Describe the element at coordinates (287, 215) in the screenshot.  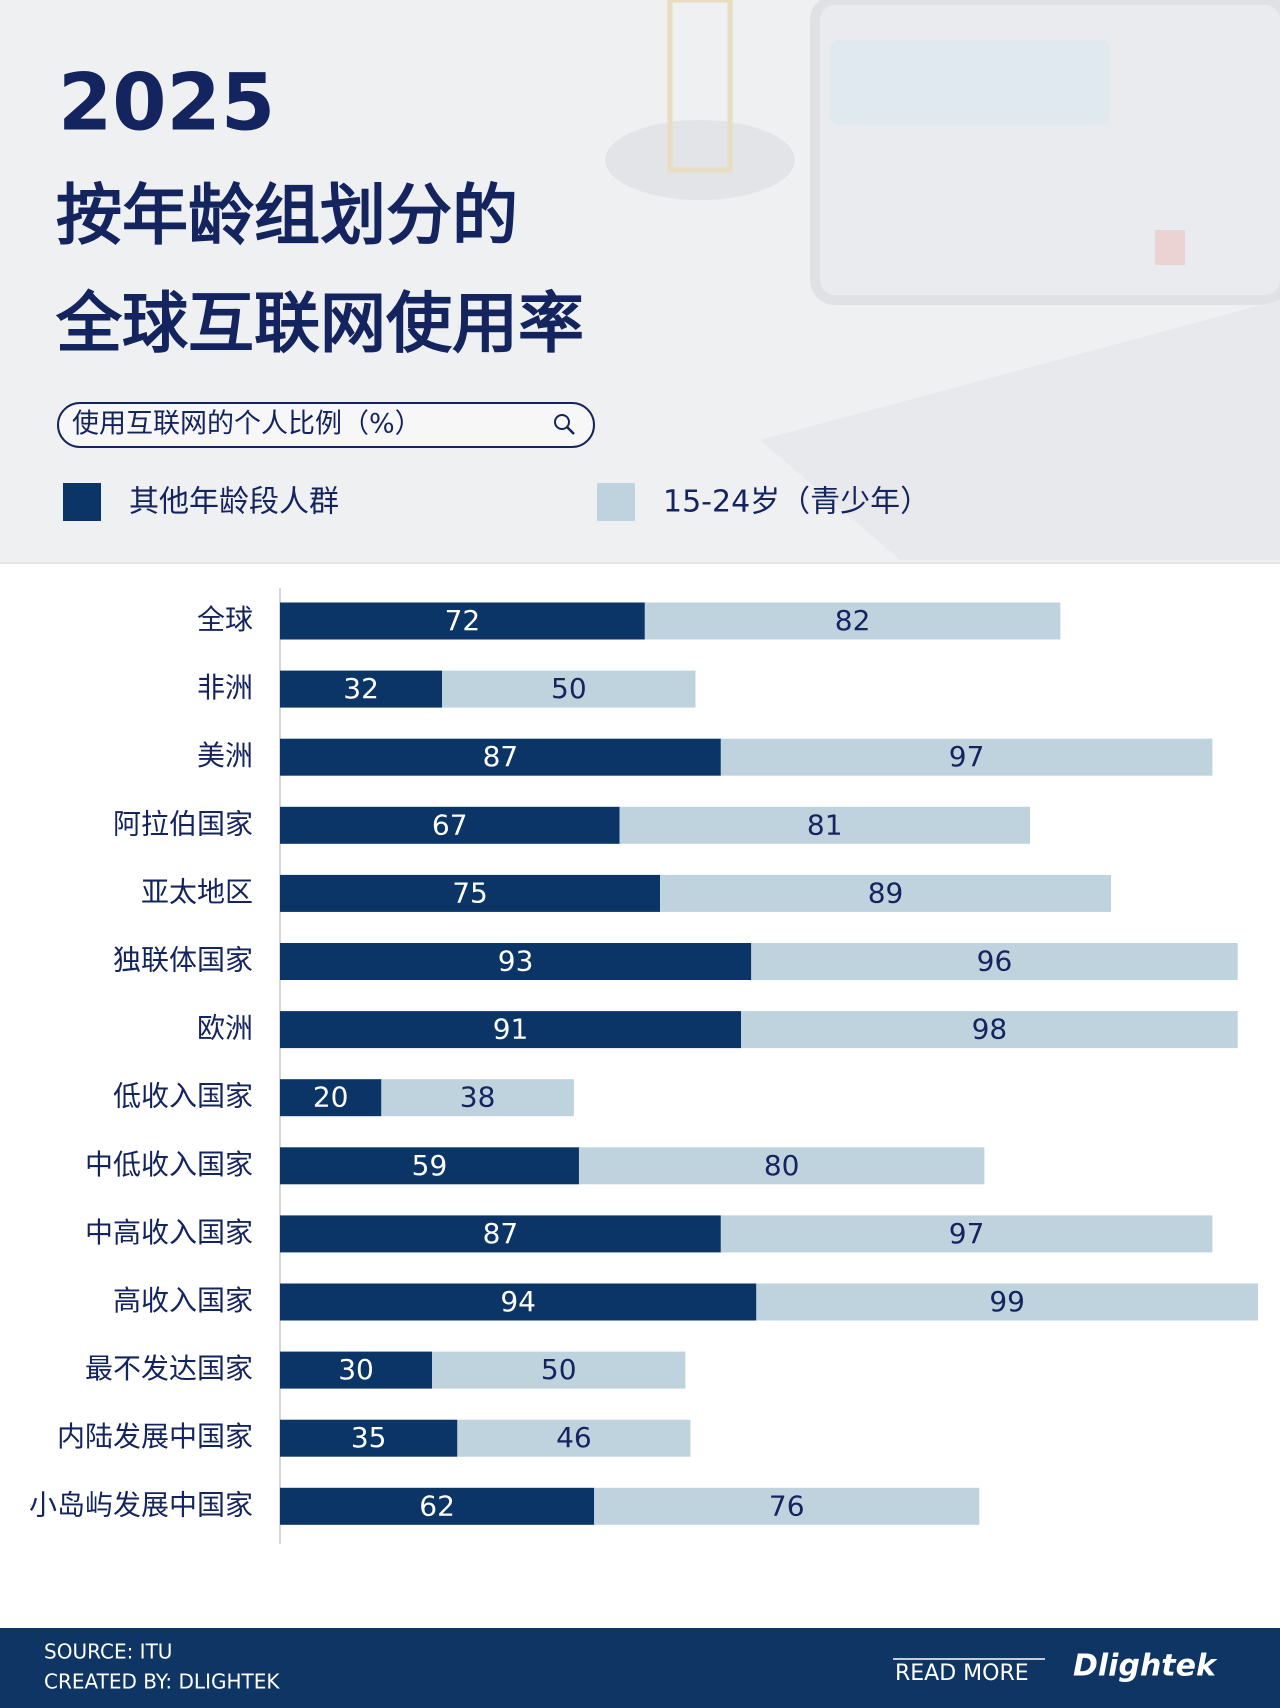
I see `title: 按年龄组划分的` at that location.